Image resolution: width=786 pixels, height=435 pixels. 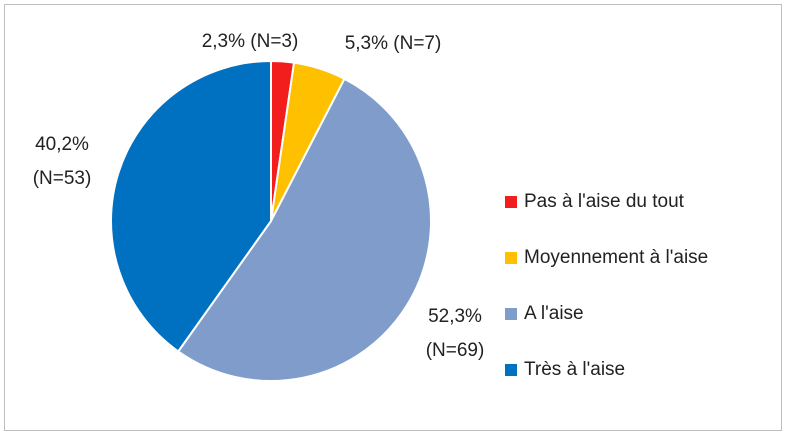 What do you see at coordinates (574, 369) in the screenshot?
I see `legend-label: Très à l'aise` at bounding box center [574, 369].